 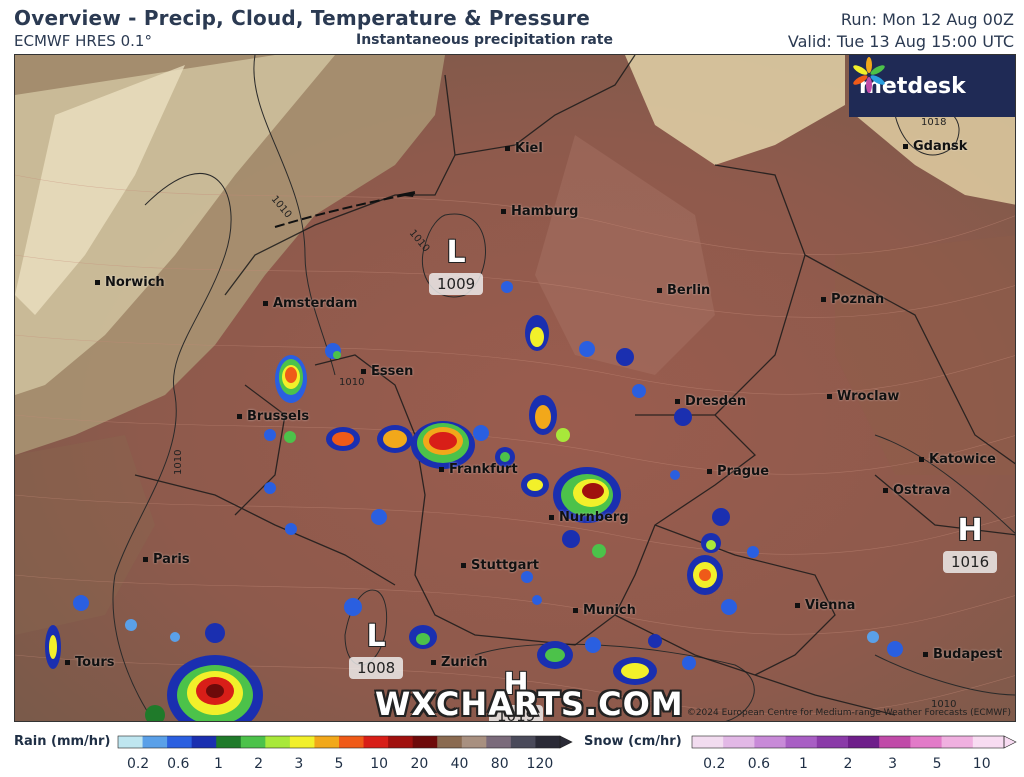 I want to click on city-norwich: Norwich, so click(x=130, y=282).